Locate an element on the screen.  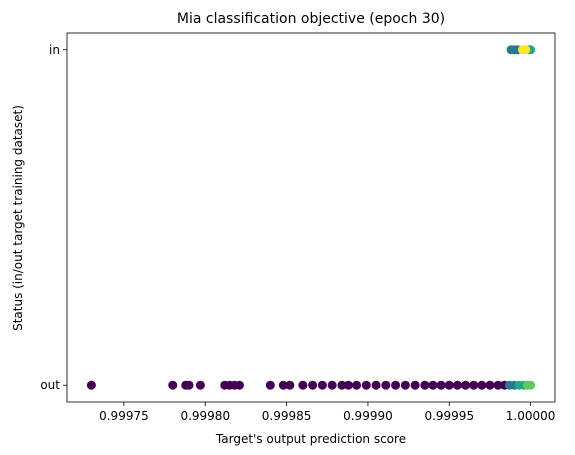
y-axis-label: Status (in/out target training dataset) is located at coordinates (18, 218).